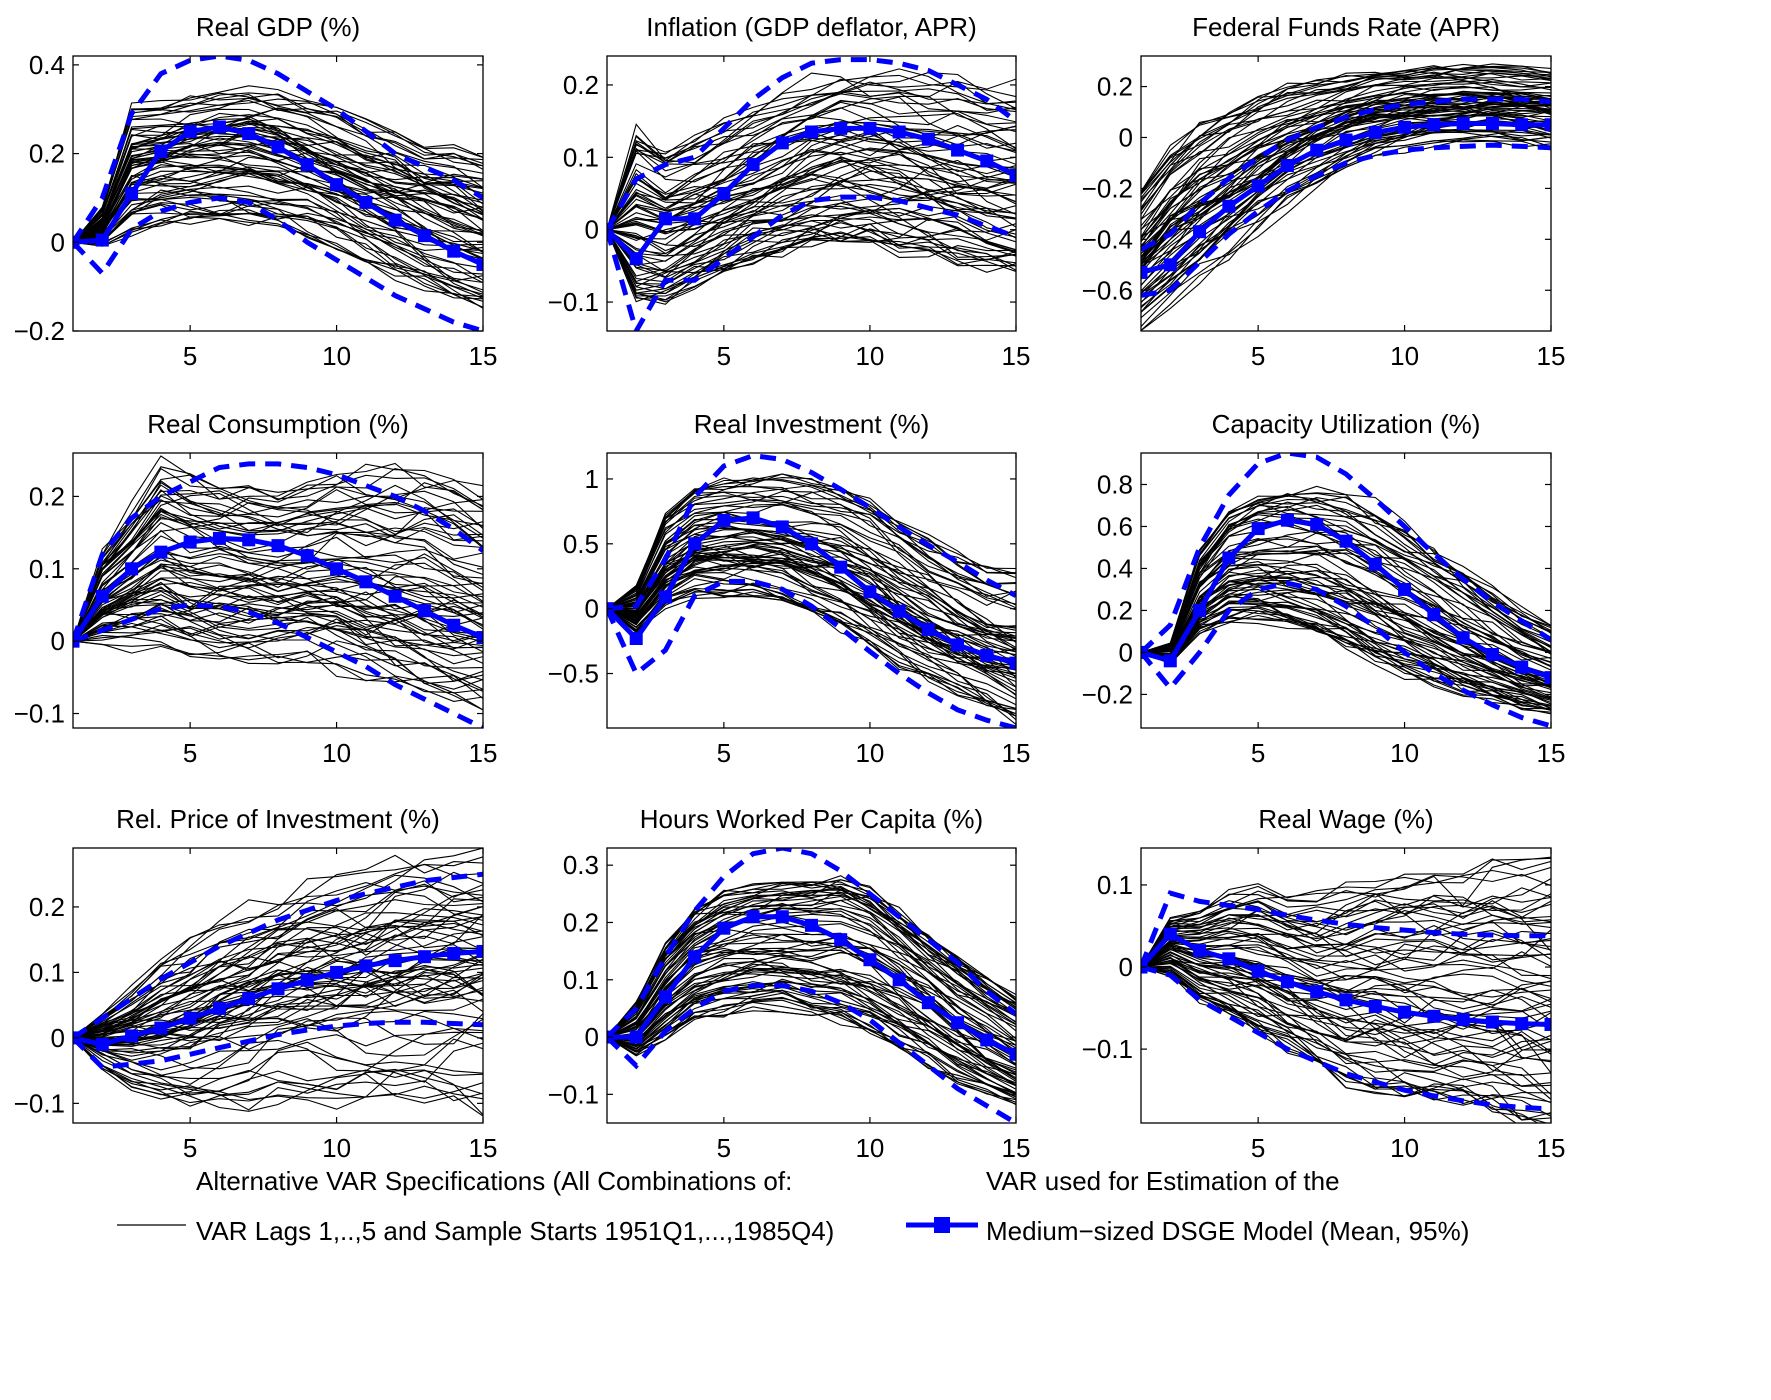  What do you see at coordinates (592, 609) in the screenshot?
I see `y-tick-label: 0` at bounding box center [592, 609].